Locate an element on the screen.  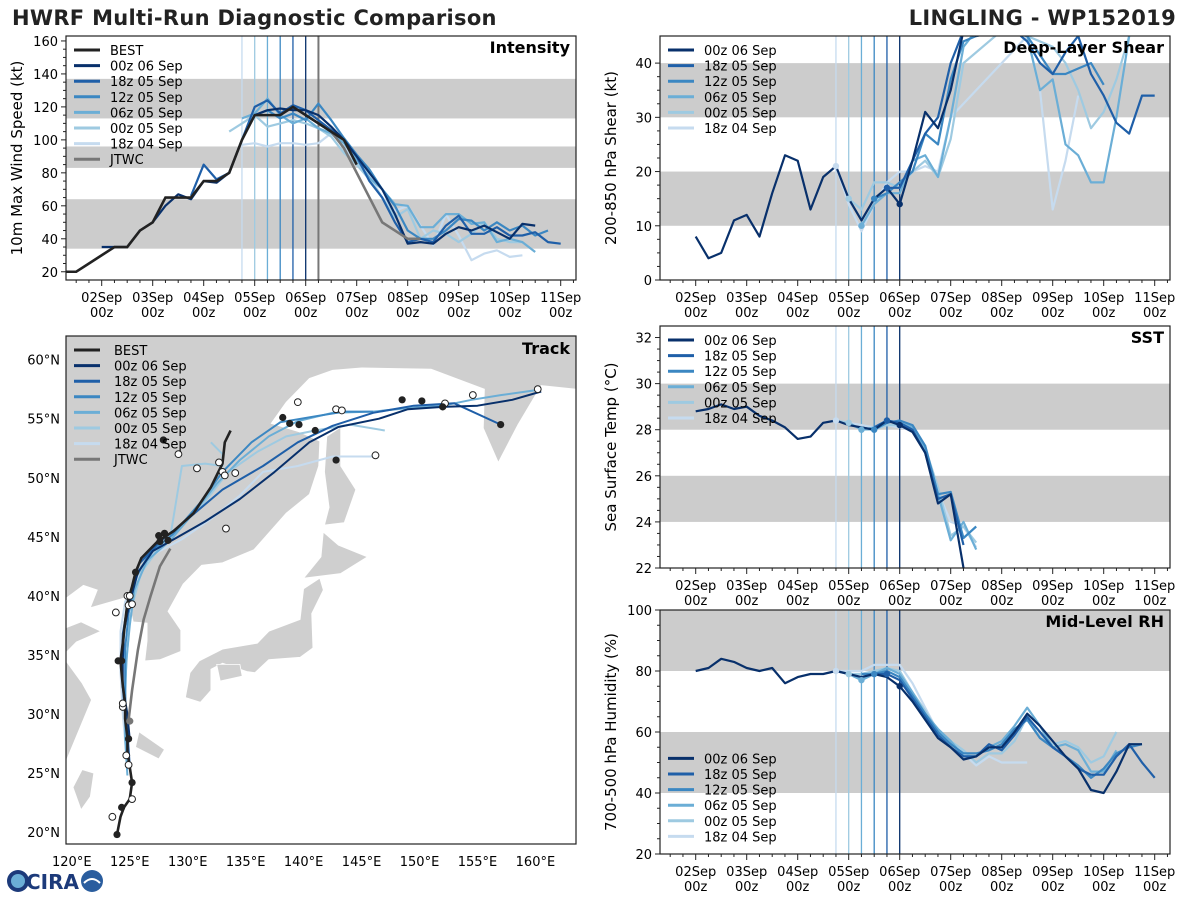
x-tick-label: 02Sep is located at coordinates (695, 872).